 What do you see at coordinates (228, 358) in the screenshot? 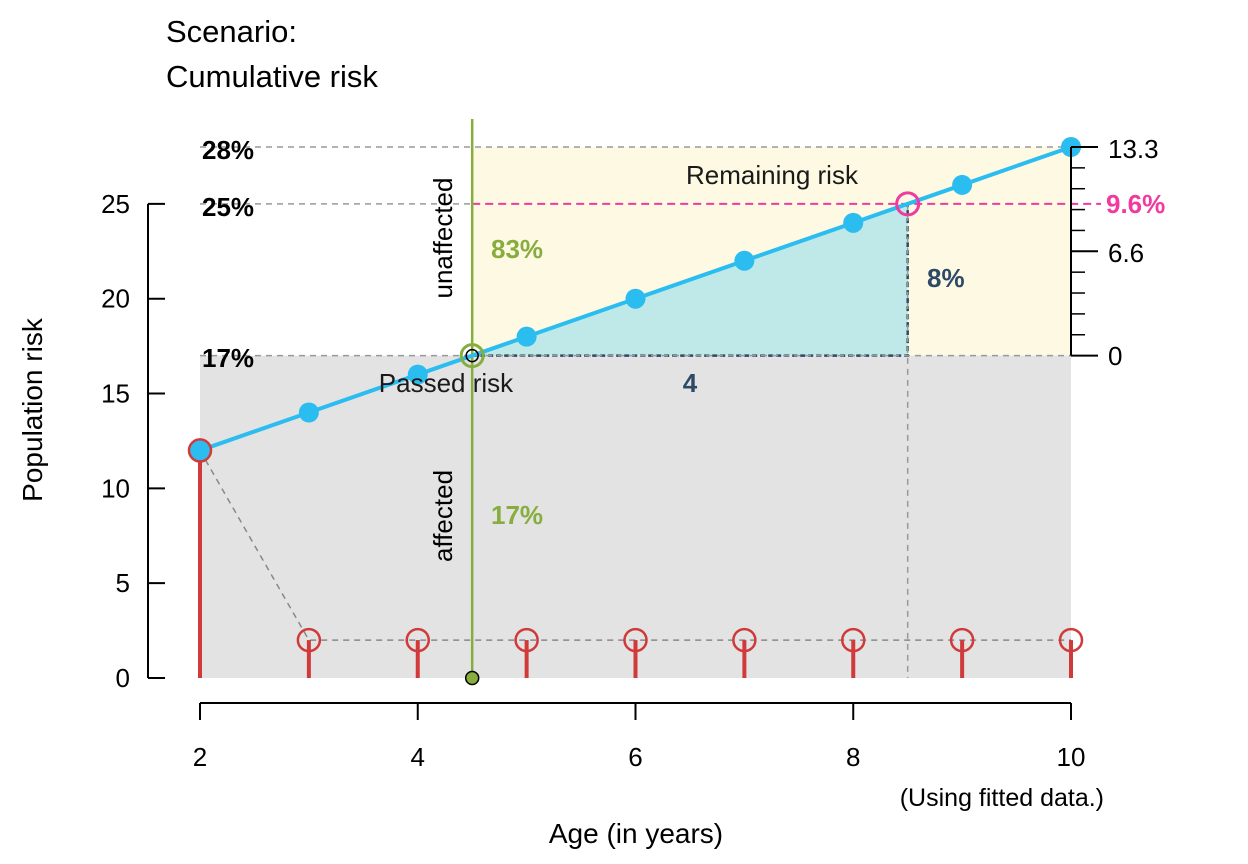
I see `pct-label-17: 17%` at bounding box center [228, 358].